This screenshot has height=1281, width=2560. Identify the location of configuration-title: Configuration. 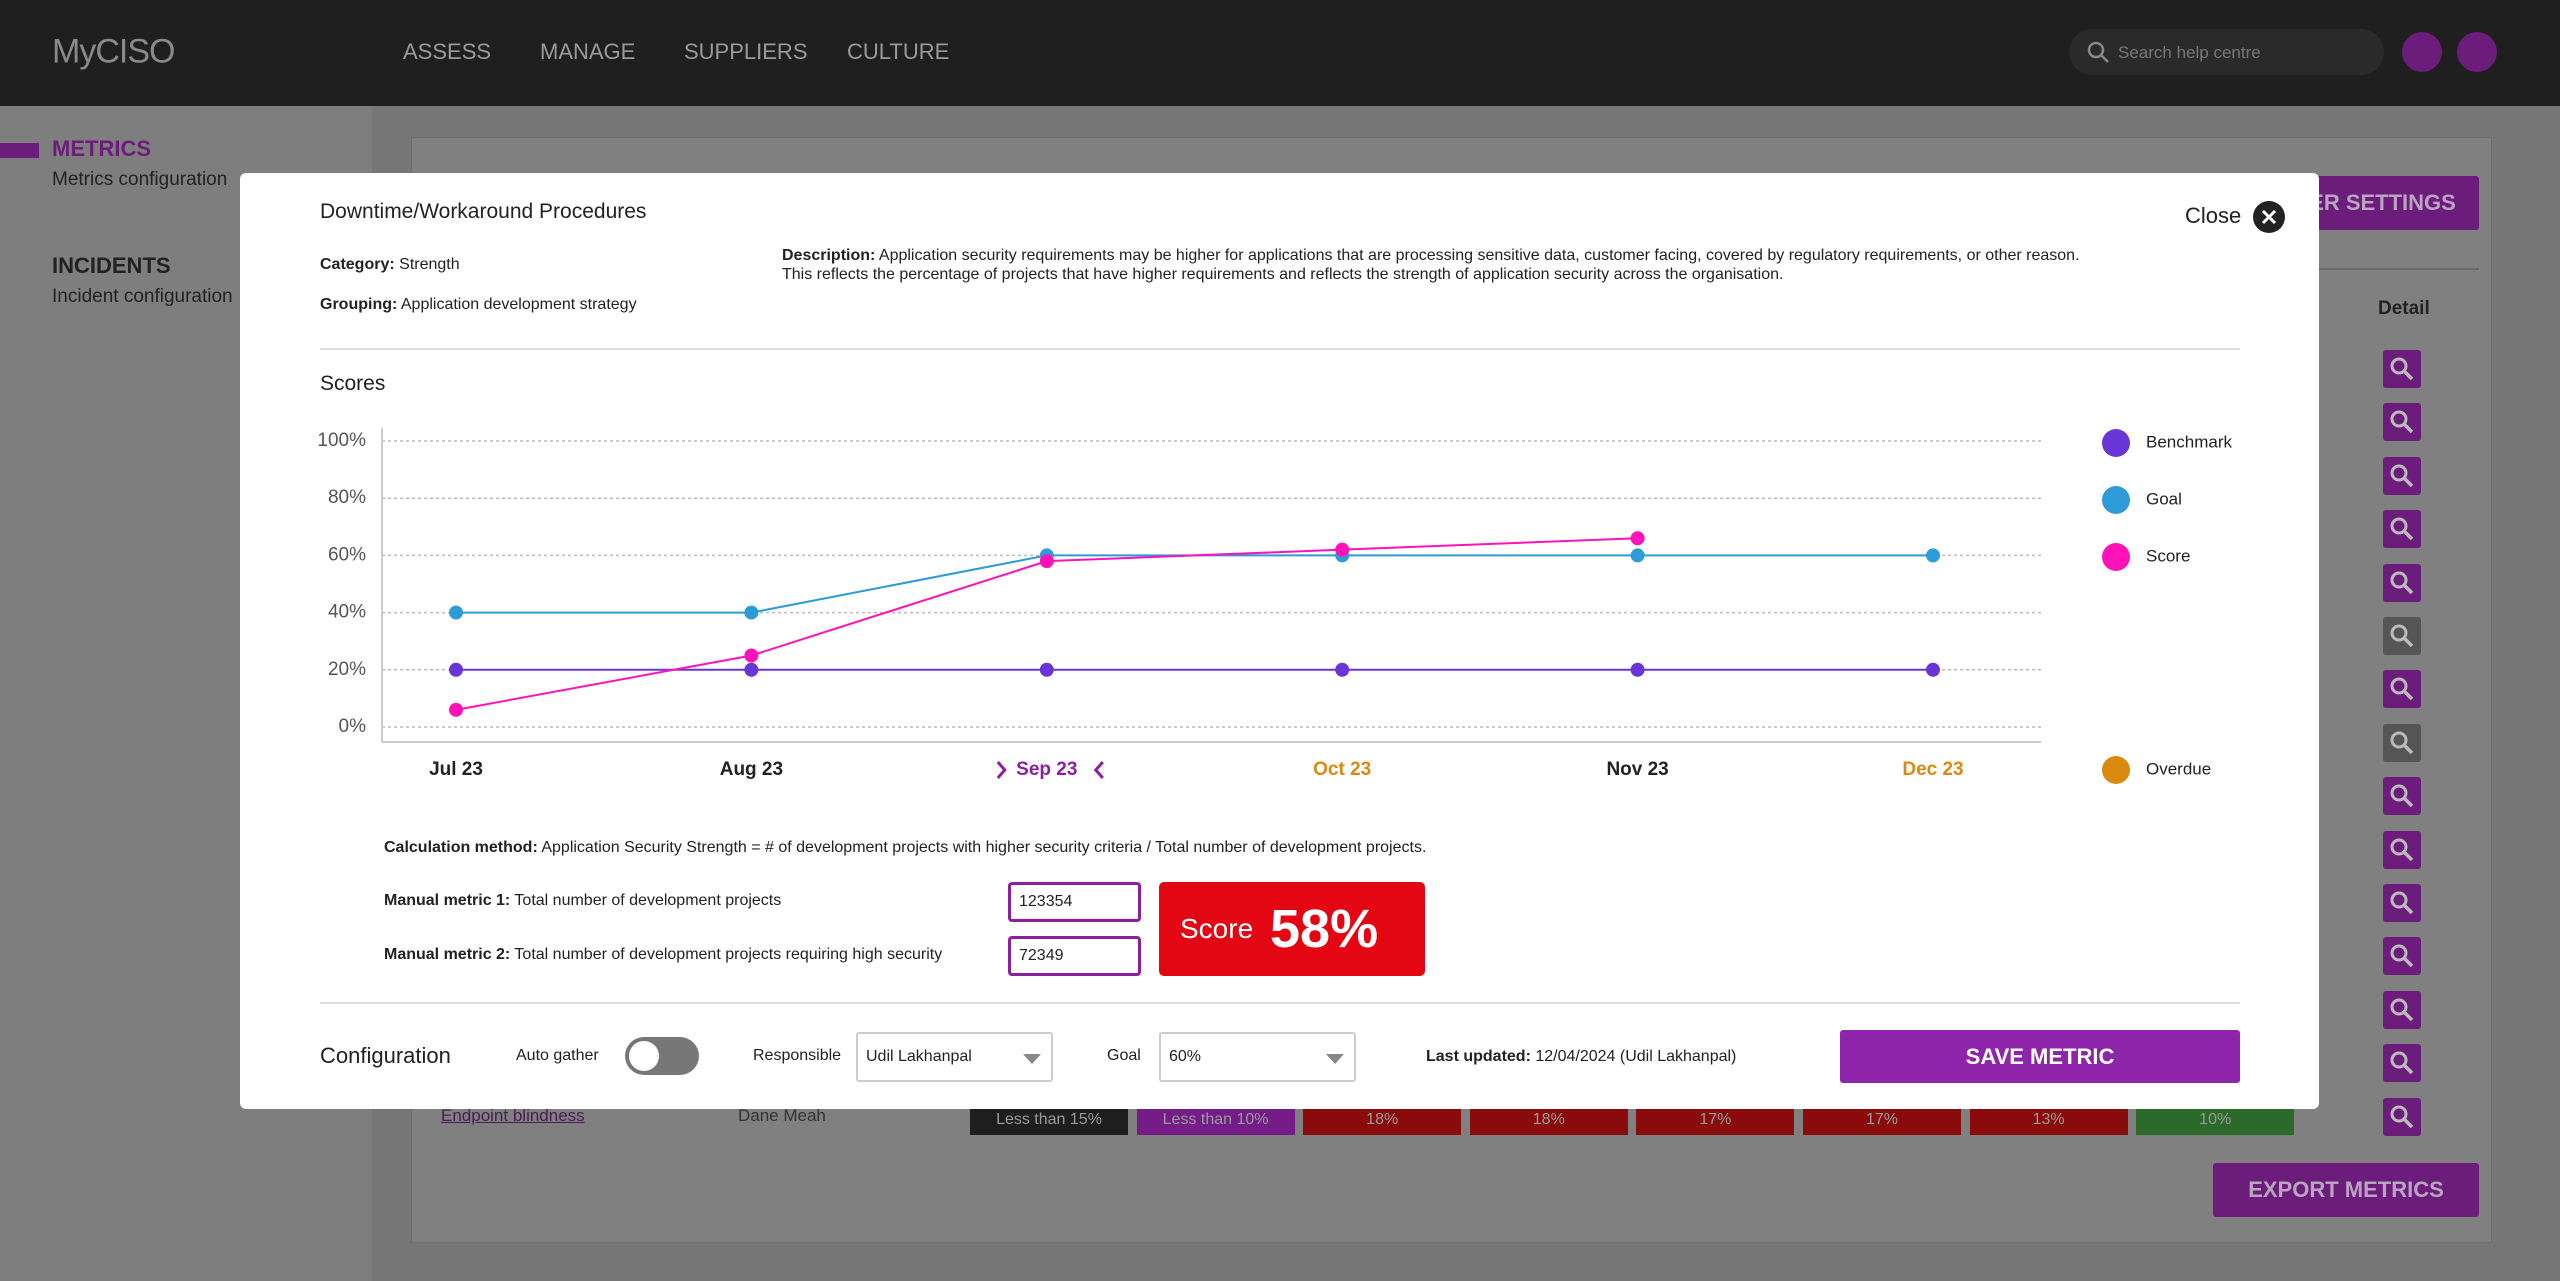
(385, 1055).